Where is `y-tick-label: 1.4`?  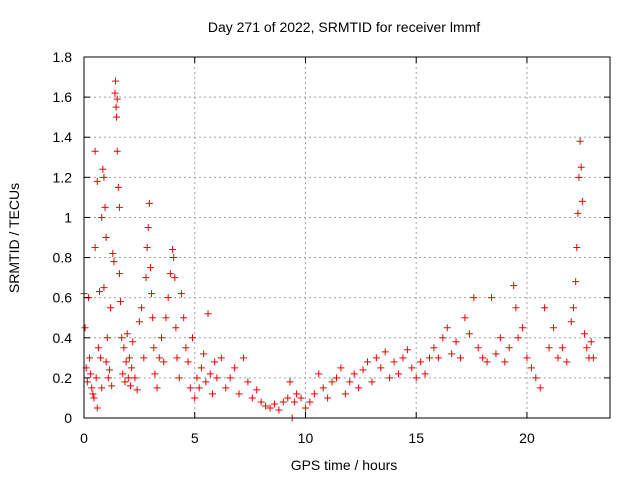
y-tick-label: 1.4 is located at coordinates (63, 137).